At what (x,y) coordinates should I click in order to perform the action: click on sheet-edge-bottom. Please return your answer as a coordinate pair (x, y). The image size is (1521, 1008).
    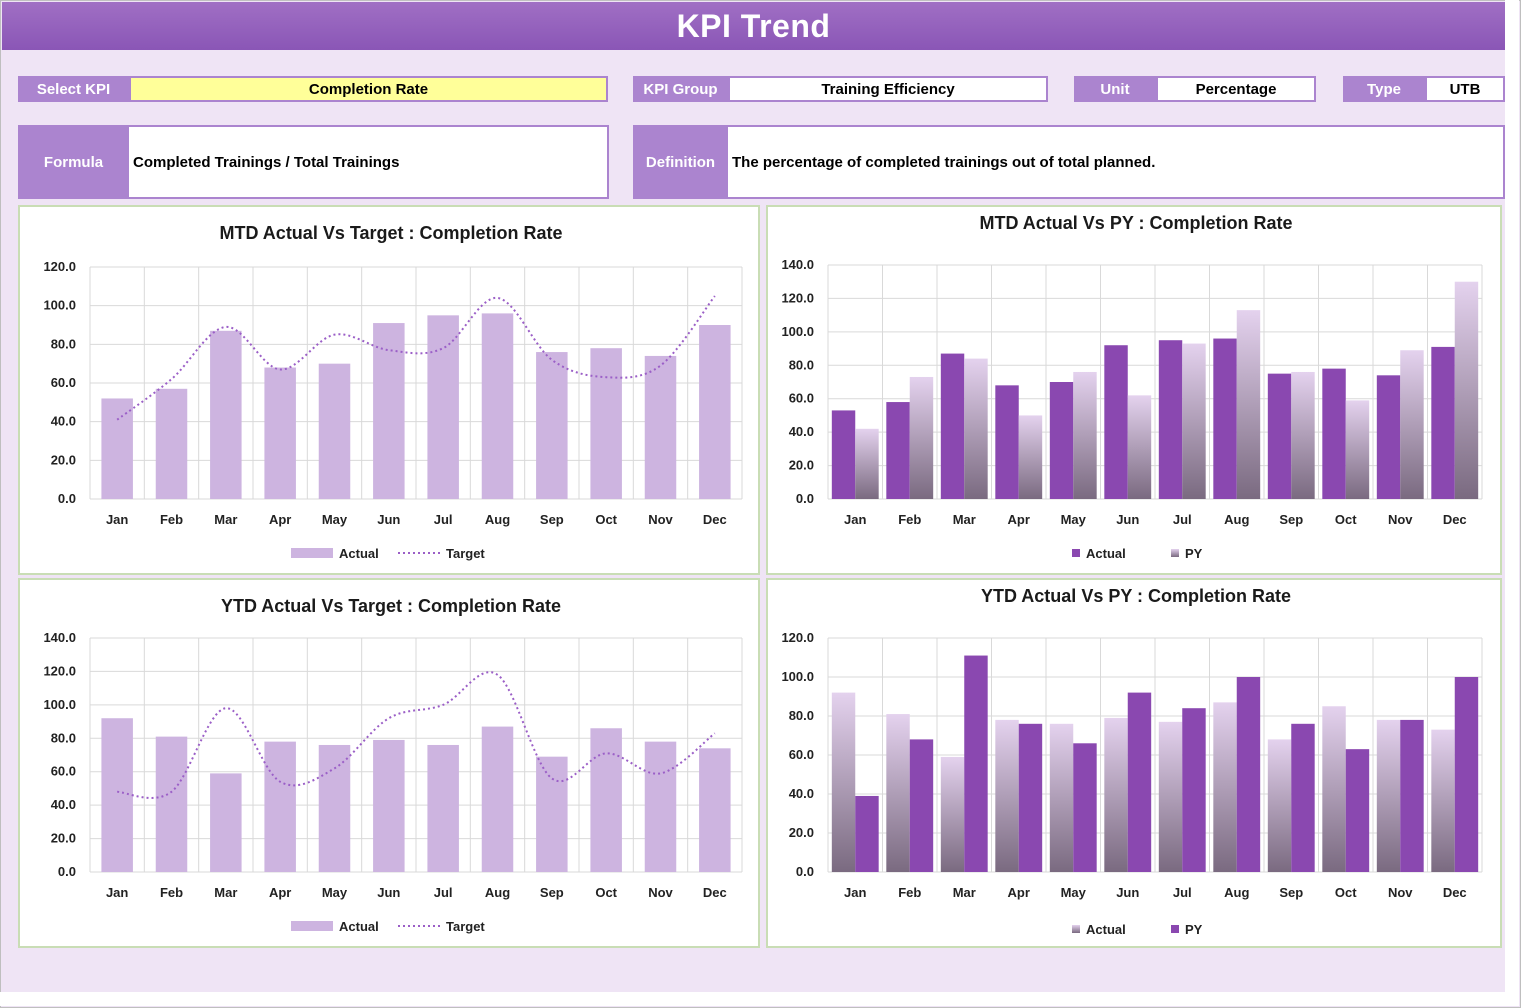
    Looking at the image, I should click on (759, 999).